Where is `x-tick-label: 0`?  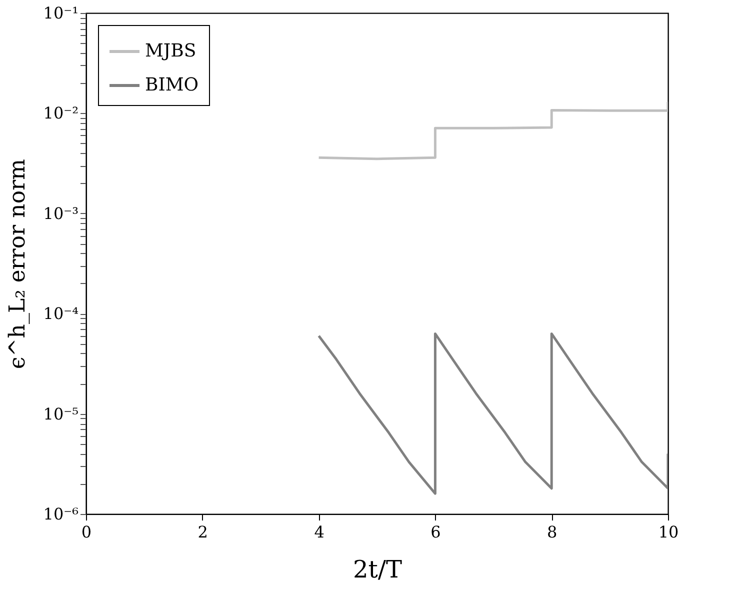
x-tick-label: 0 is located at coordinates (86, 532).